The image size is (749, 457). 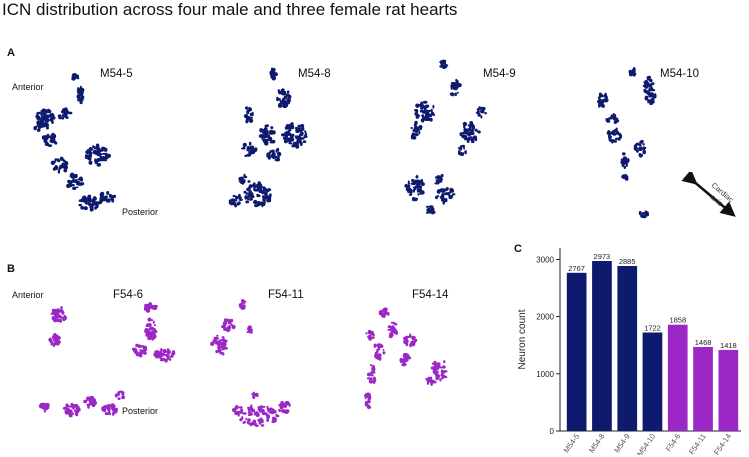 What do you see at coordinates (679, 74) in the screenshot?
I see `heart-label-m54-10: M54-10` at bounding box center [679, 74].